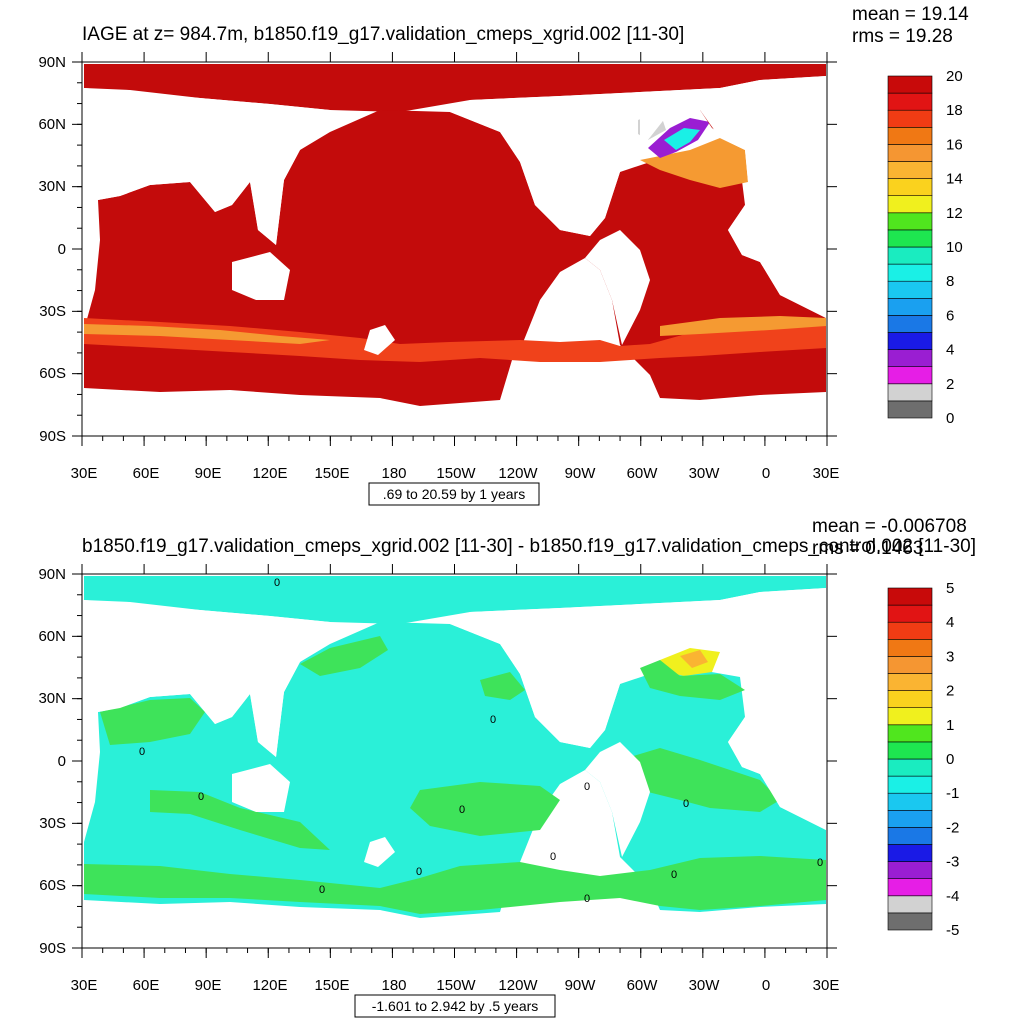 The width and height of the screenshot is (1024, 1024). I want to click on panel-top-colorbar: 0 2 4 6 8 10 12 14 16 18 20, so click(925, 247).